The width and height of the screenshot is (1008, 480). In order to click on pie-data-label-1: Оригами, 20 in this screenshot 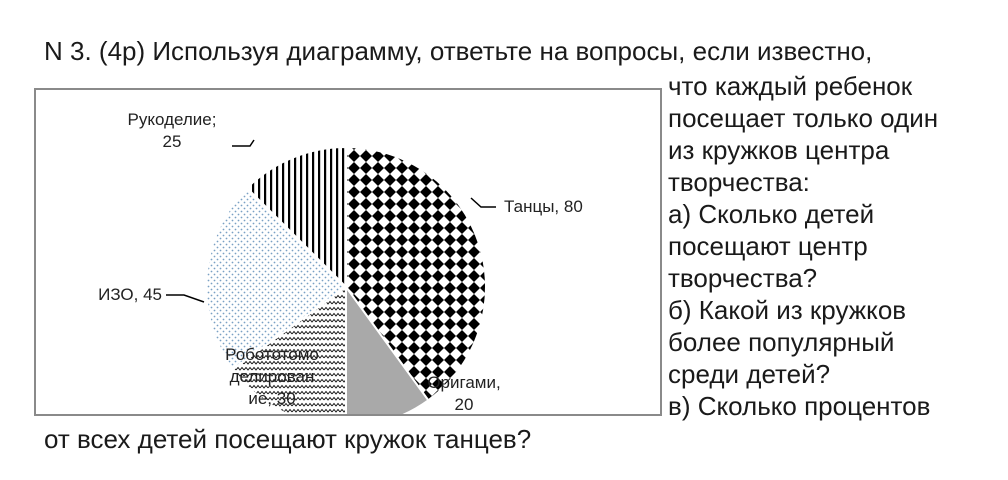, I will do `click(463, 393)`.